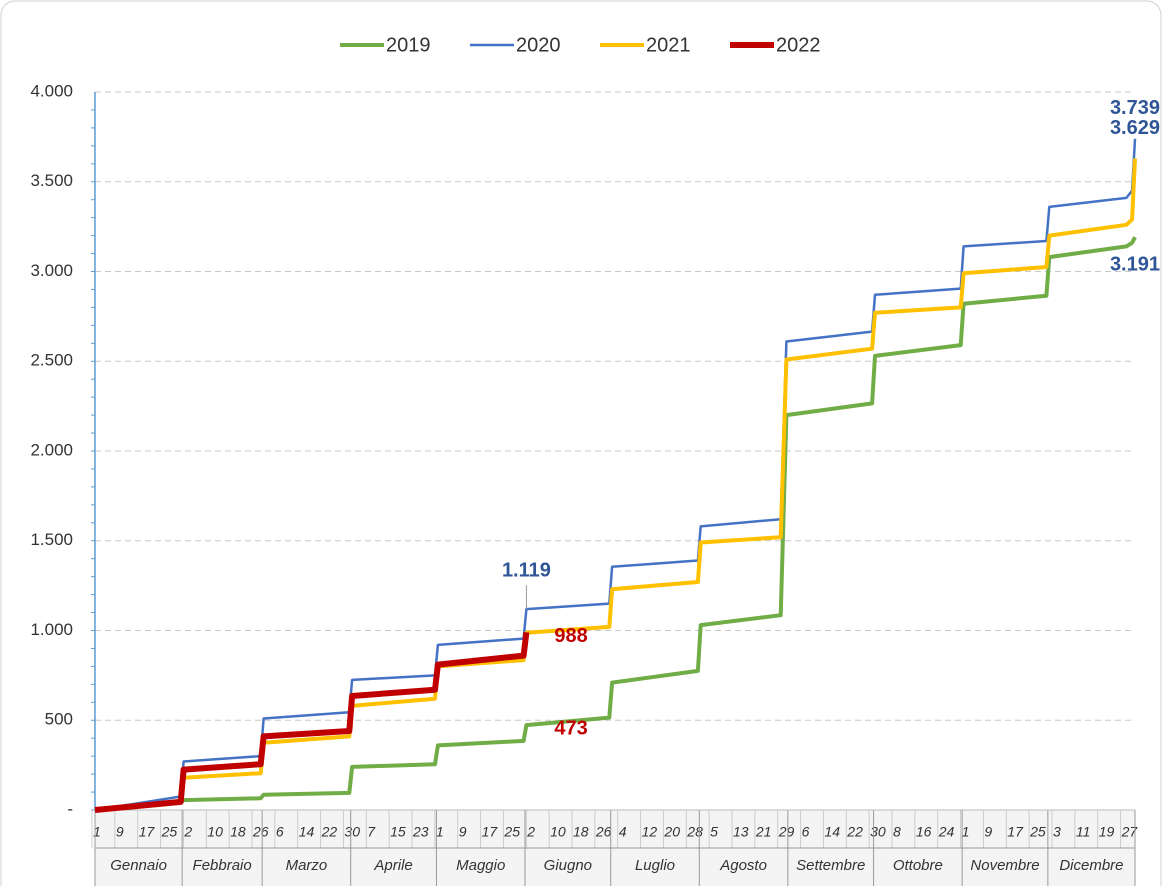  I want to click on y-tick-label: 1.000, so click(51, 629).